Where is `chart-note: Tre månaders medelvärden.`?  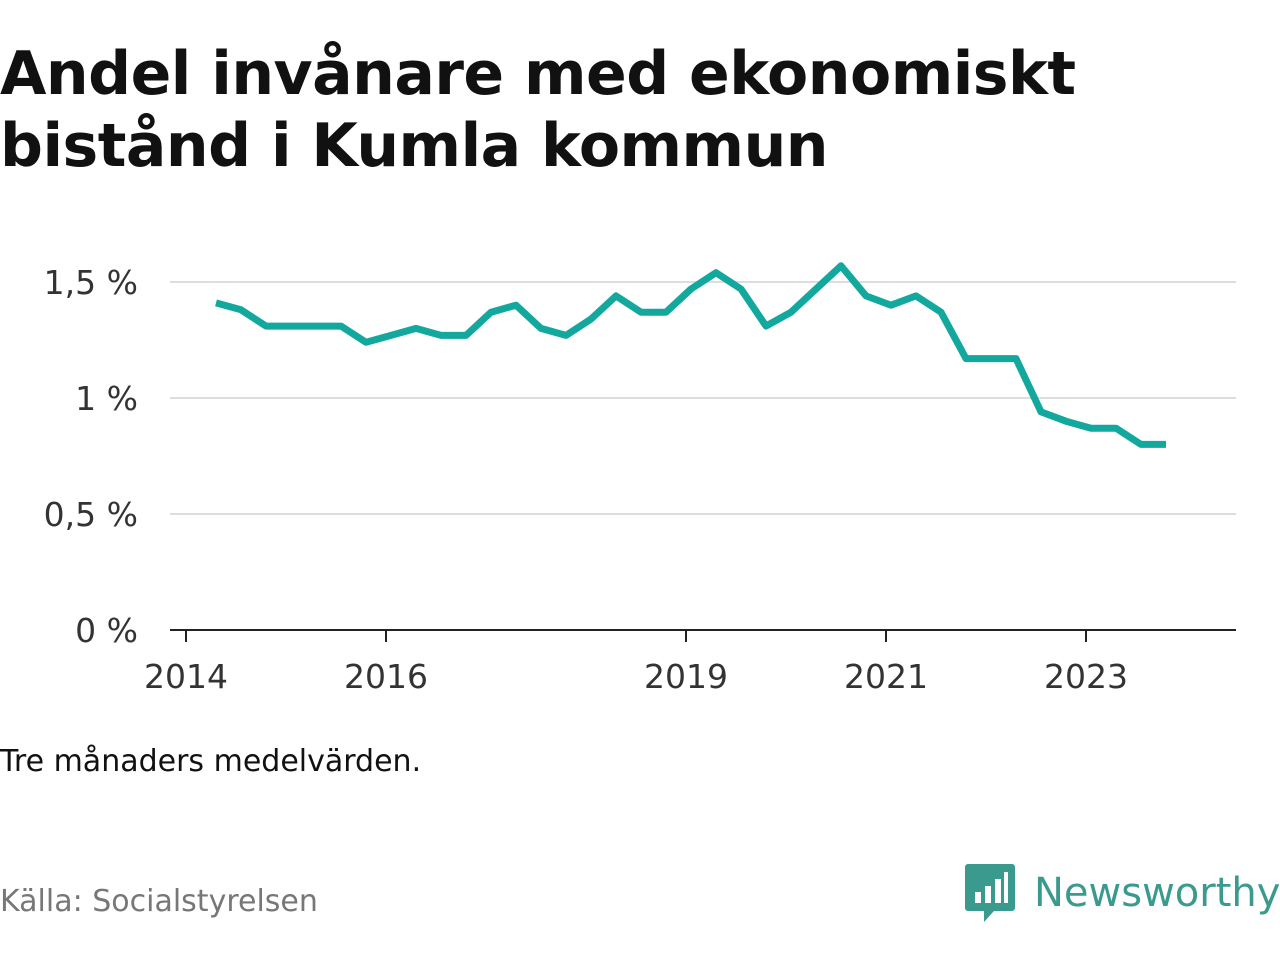 chart-note: Tre månaders medelvärden. is located at coordinates (211, 761).